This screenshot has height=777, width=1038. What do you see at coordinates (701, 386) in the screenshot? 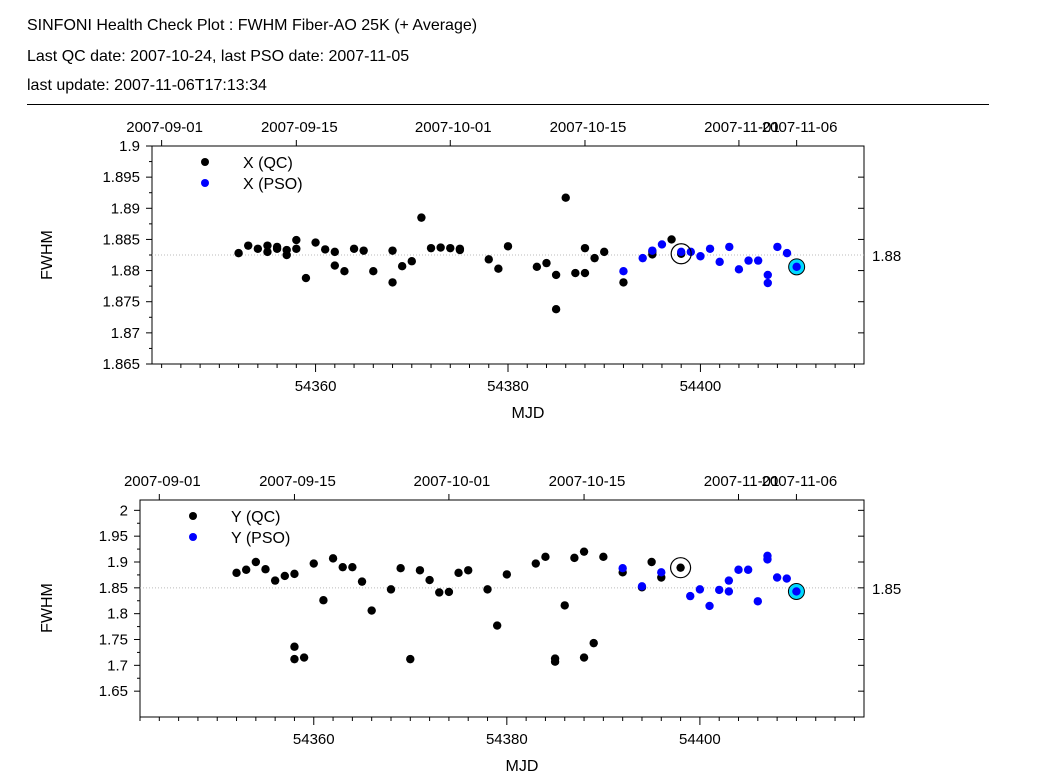
I see `x-x-tick-label: 54400` at bounding box center [701, 386].